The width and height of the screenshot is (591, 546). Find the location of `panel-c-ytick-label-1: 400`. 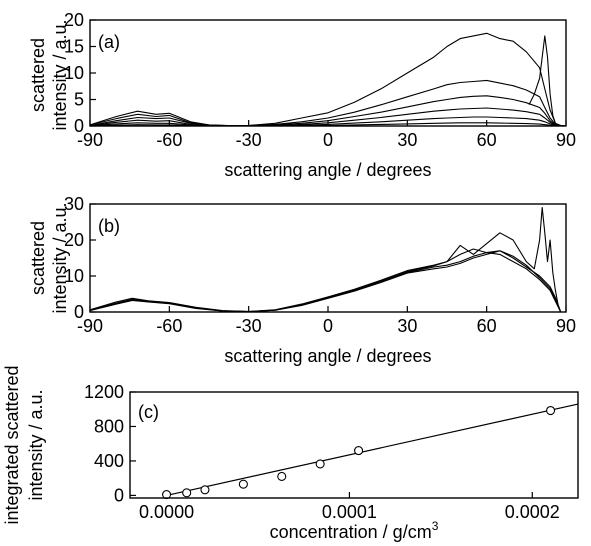

panel-c-ytick-label-1: 400 is located at coordinates (109, 461).